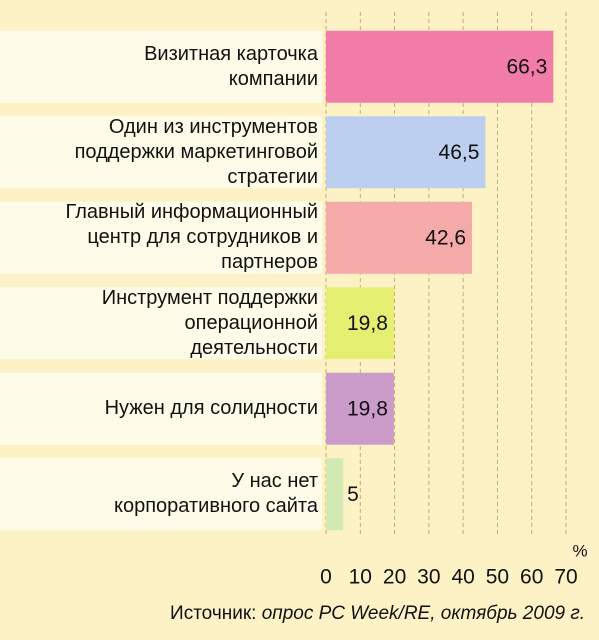 This screenshot has height=640, width=599. Describe the element at coordinates (462, 577) in the screenshot. I see `x-tick-label: 40` at that location.